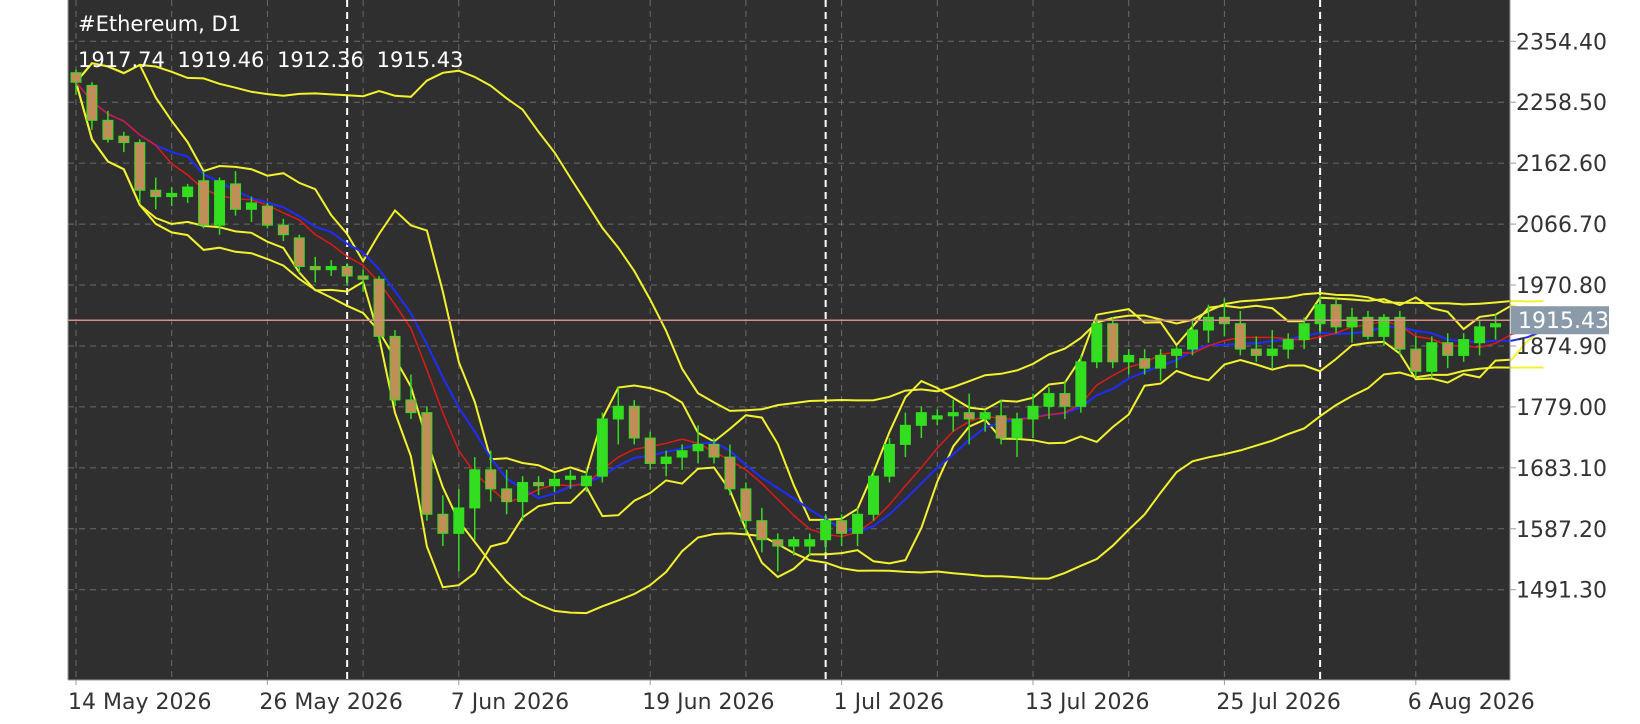 Image resolution: width=1640 pixels, height=724 pixels. I want to click on y-tick-label: 2354.40, so click(1561, 42).